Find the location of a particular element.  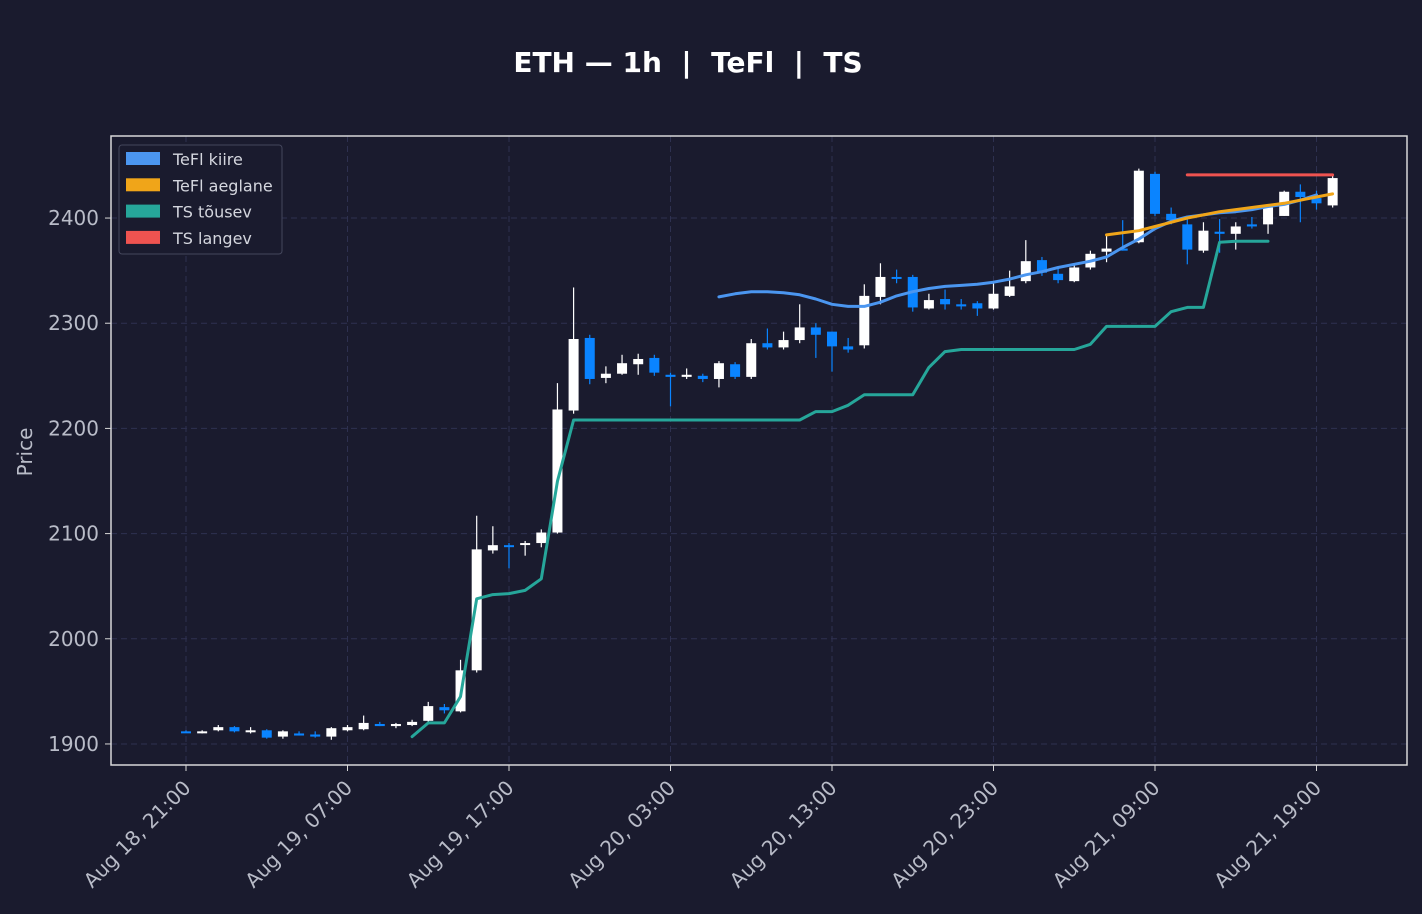

y-tick-label: 2300 is located at coordinates (73, 323).